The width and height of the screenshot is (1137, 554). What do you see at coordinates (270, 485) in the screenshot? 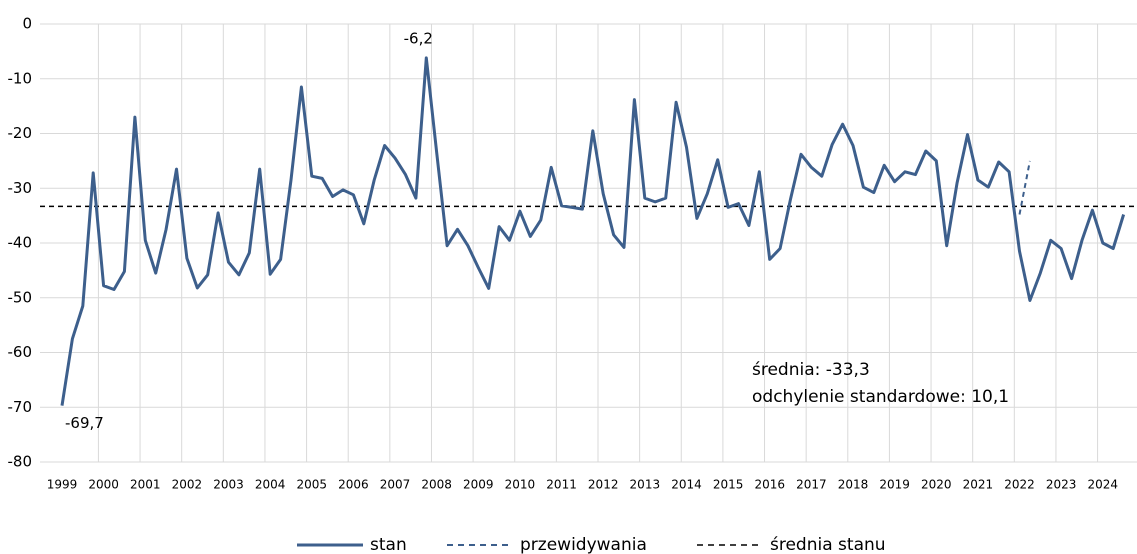
I see `x-tick-label: 2004` at bounding box center [270, 485].